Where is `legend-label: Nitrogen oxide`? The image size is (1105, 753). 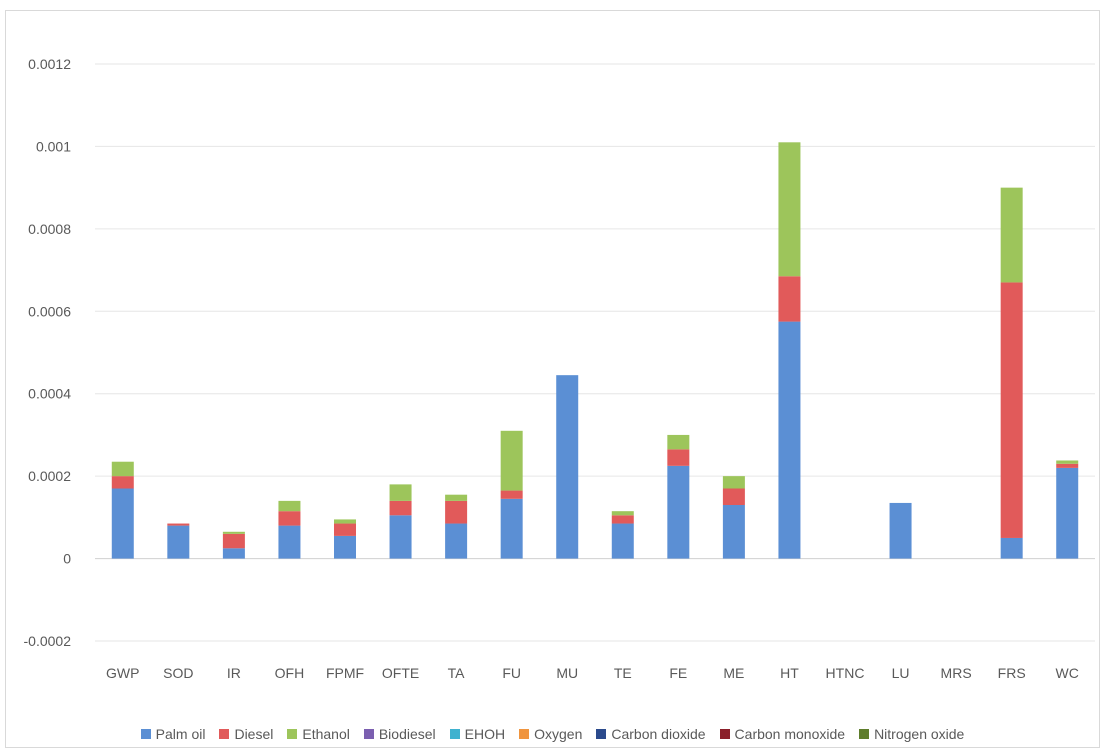
legend-label: Nitrogen oxide is located at coordinates (919, 734).